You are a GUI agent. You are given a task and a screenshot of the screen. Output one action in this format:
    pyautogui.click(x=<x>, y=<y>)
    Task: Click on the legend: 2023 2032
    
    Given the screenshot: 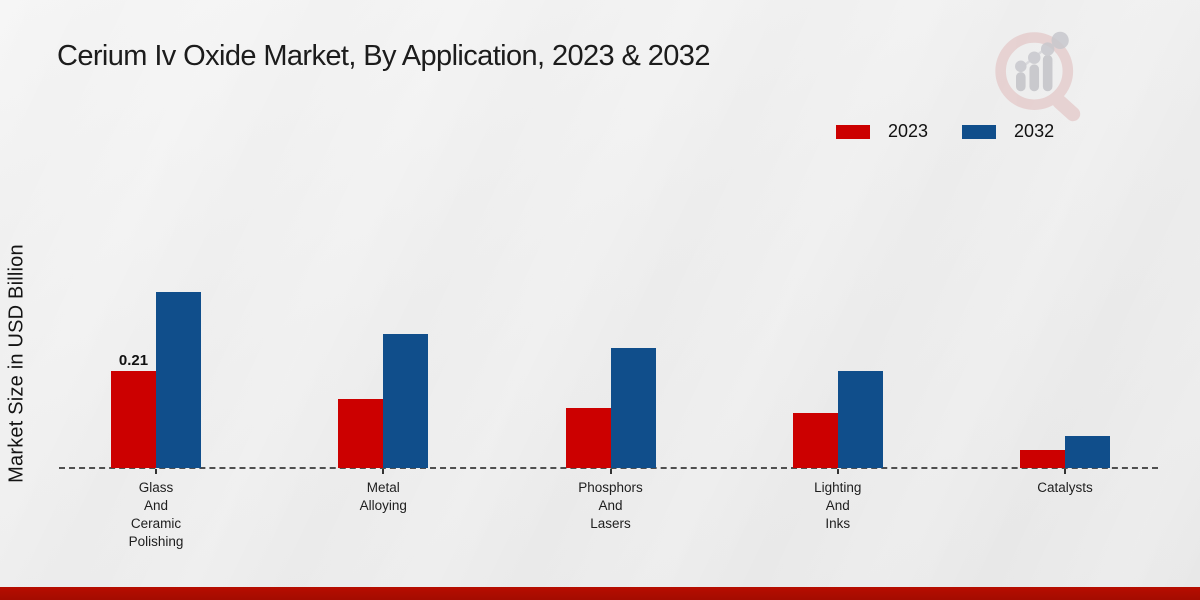 What is the action you would take?
    pyautogui.click(x=945, y=131)
    